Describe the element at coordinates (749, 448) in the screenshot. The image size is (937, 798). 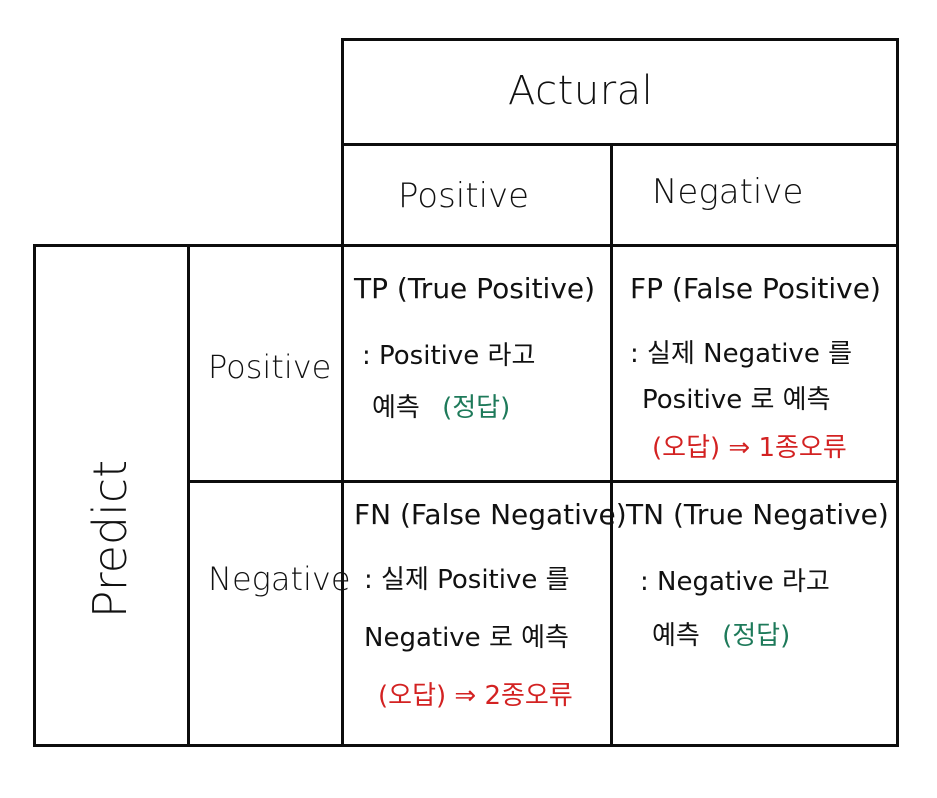
I see `fp-result: (오답) ⇒ 1종오류` at that location.